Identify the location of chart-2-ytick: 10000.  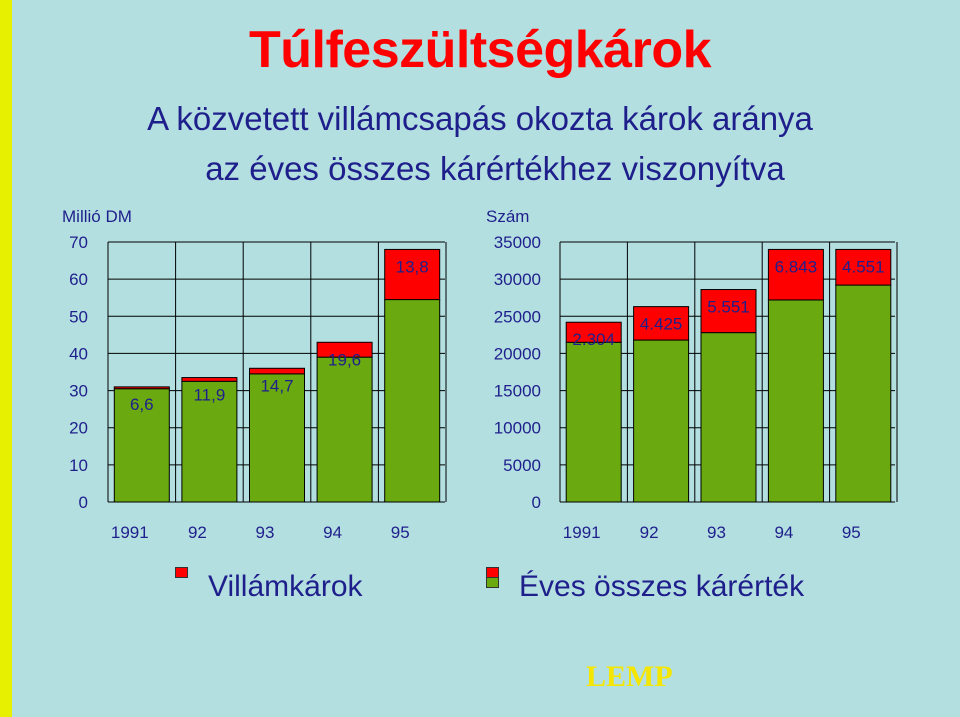
(517, 428).